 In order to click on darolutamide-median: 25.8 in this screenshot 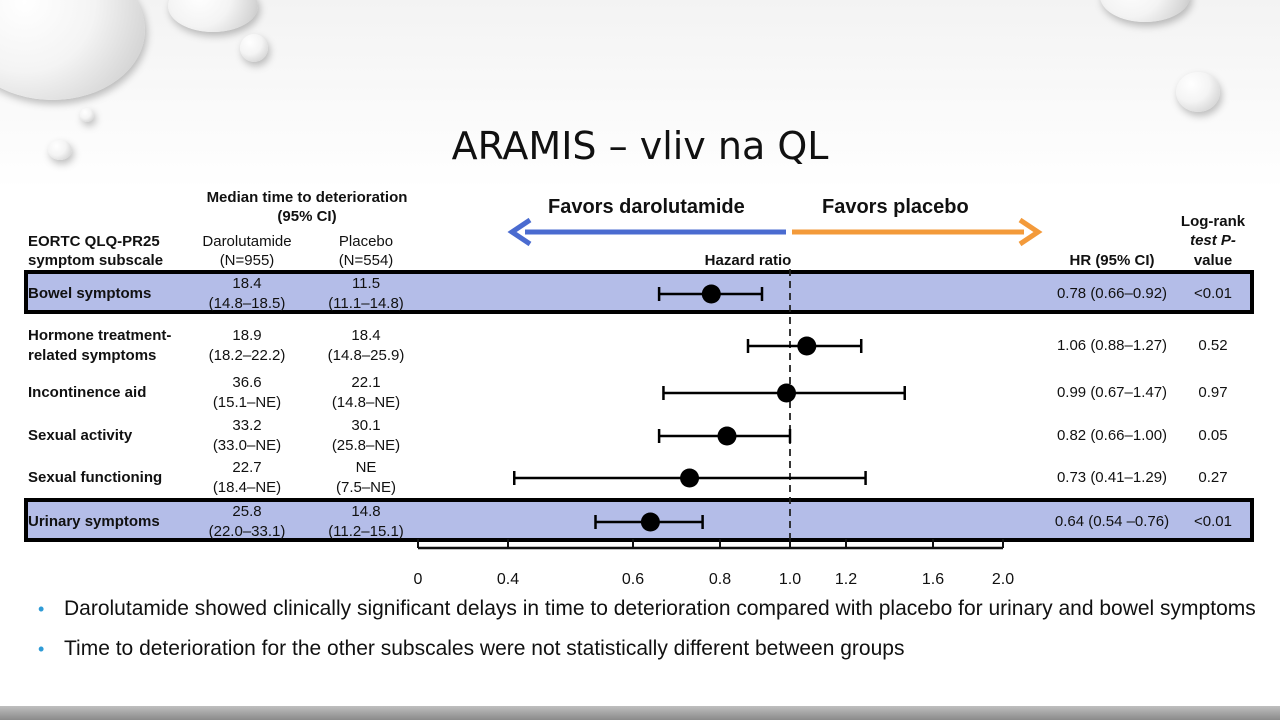, I will do `click(247, 511)`.